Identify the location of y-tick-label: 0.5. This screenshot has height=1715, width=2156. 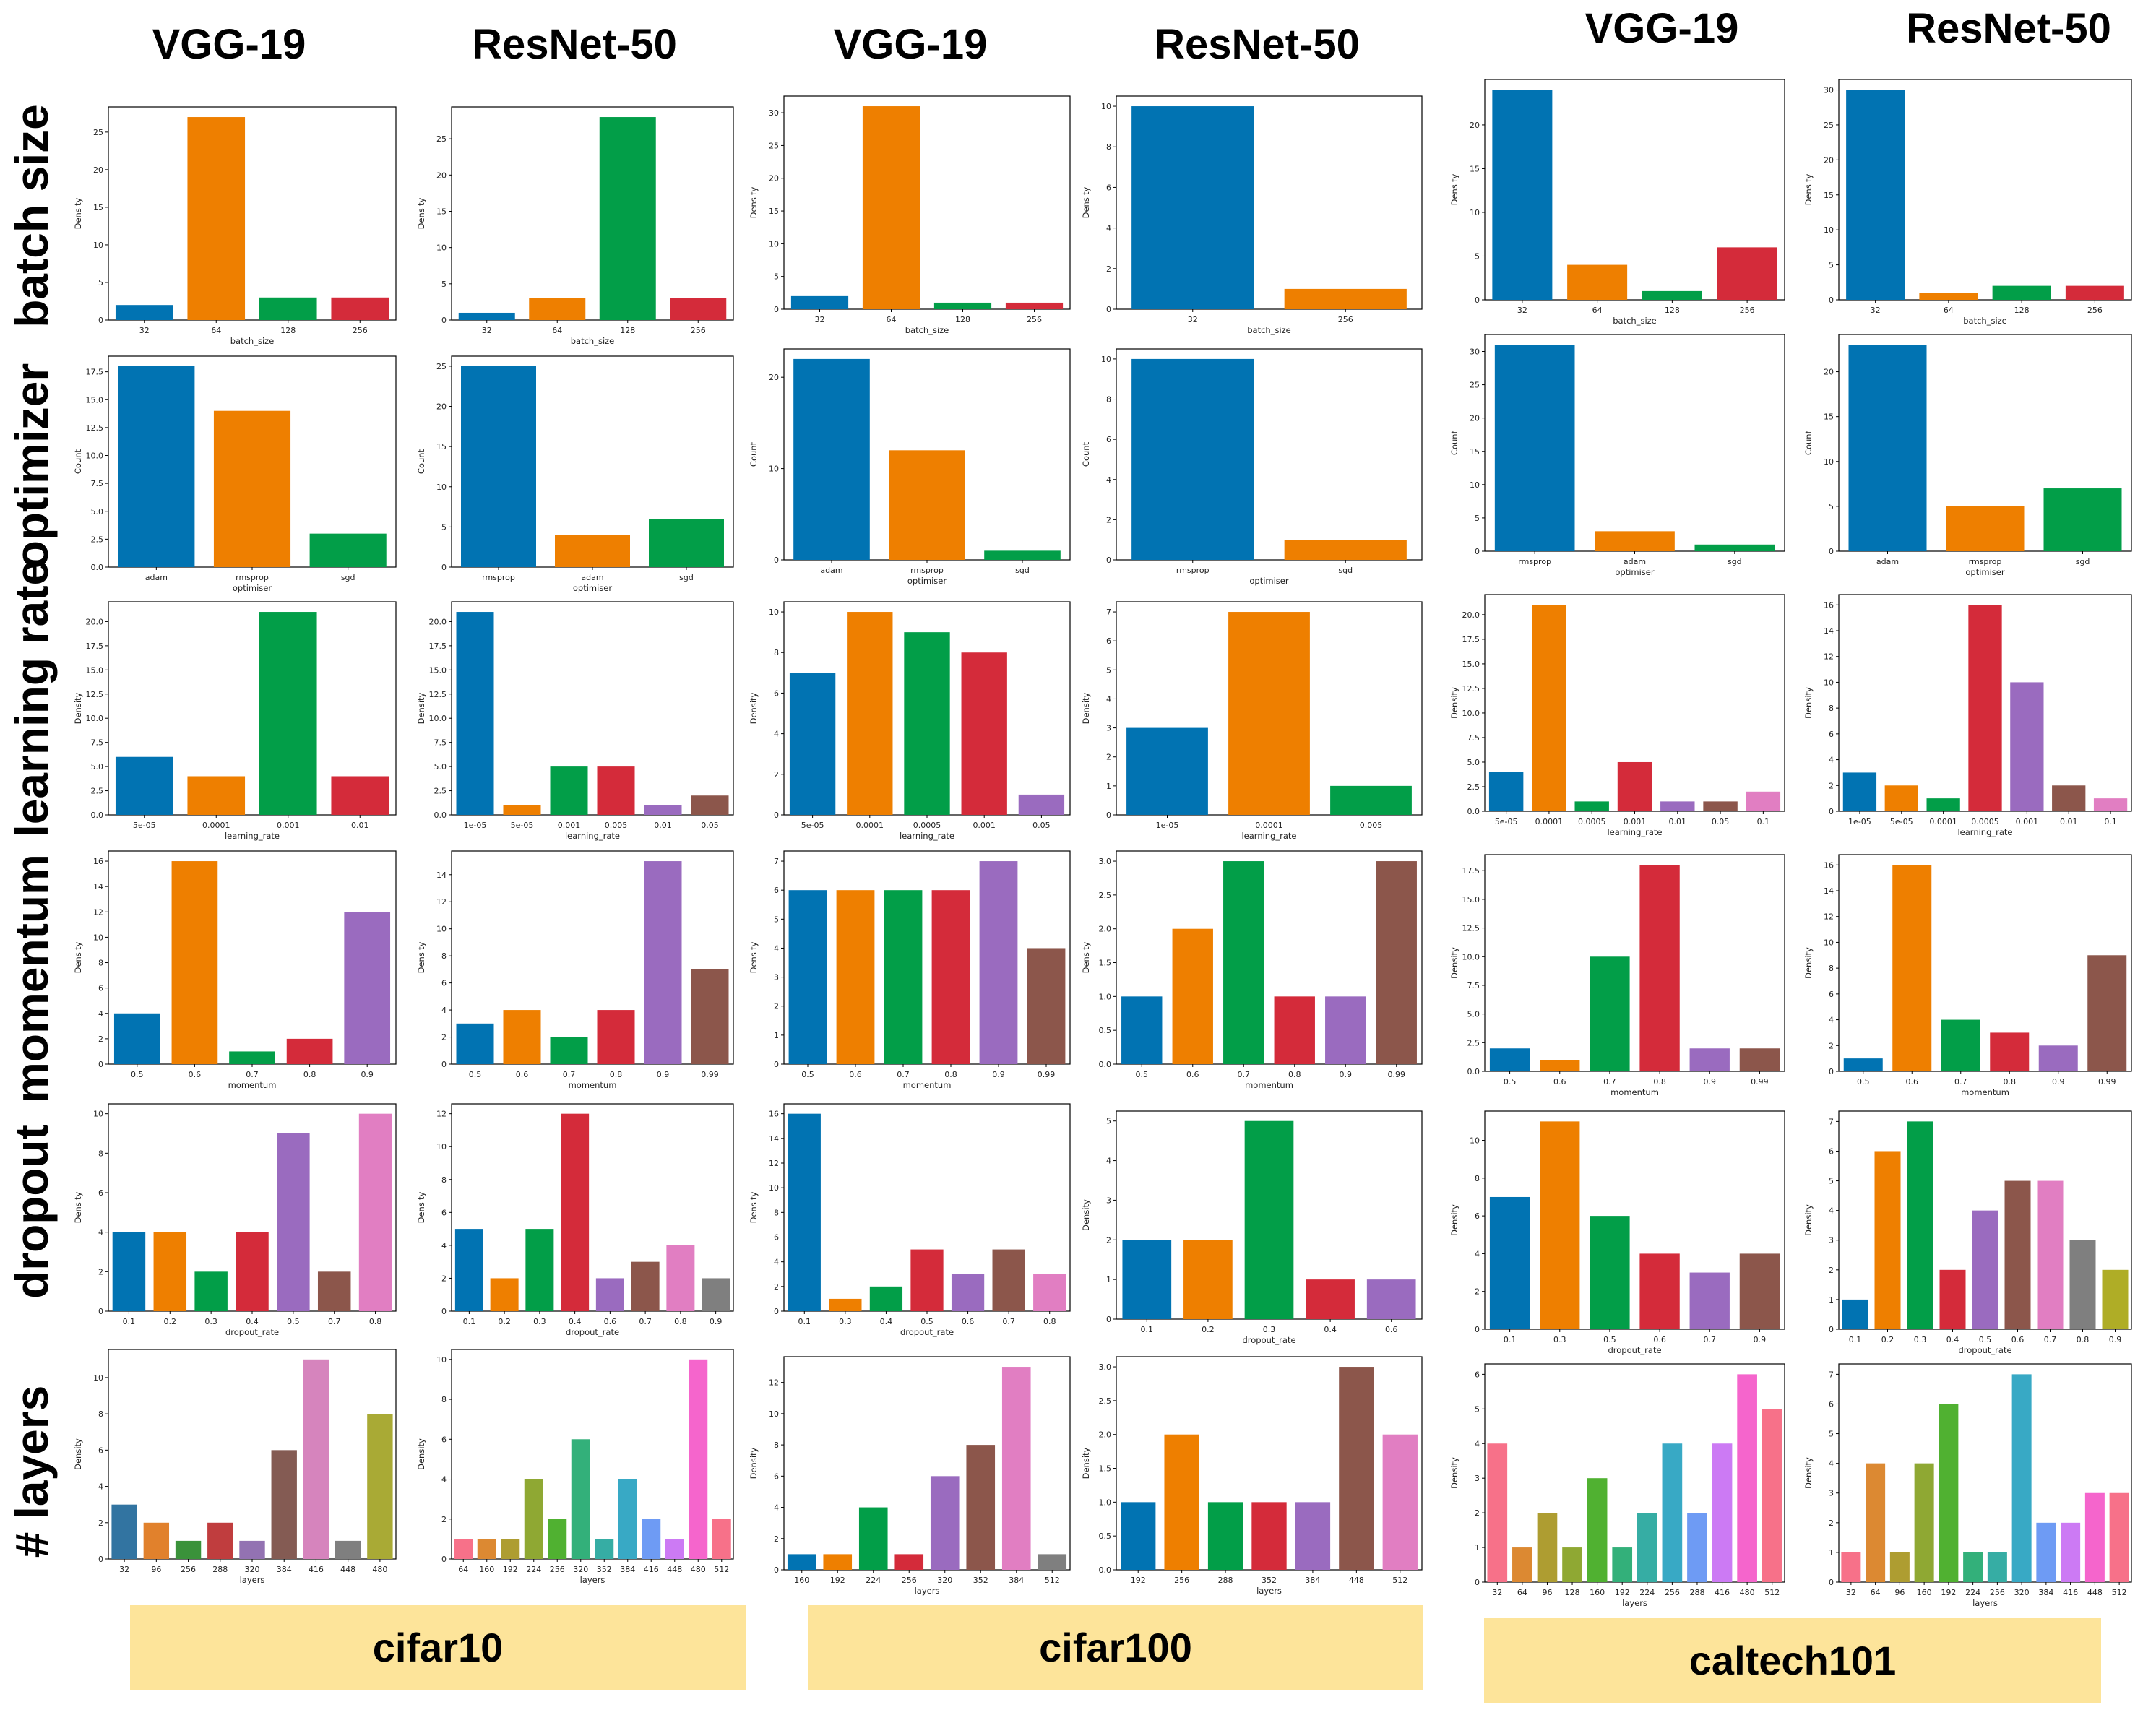
(1105, 1030).